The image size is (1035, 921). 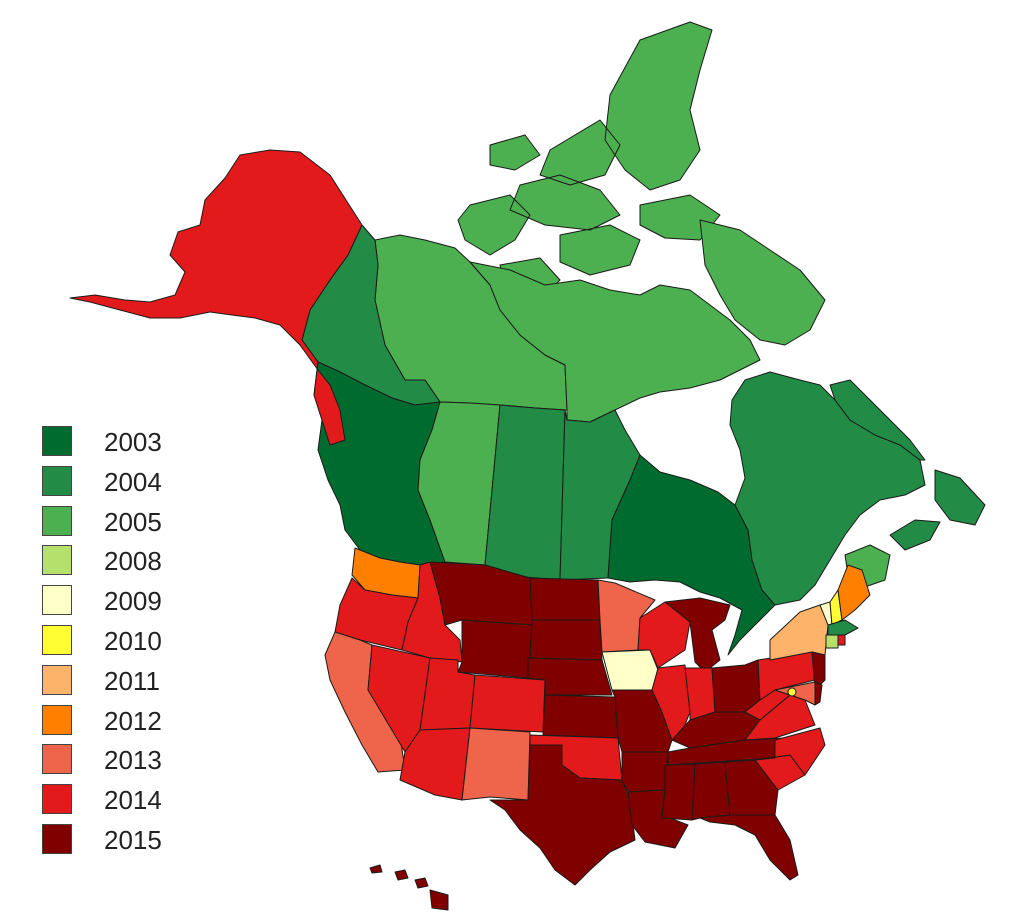 What do you see at coordinates (792, 692) in the screenshot?
I see `region-district-of-columbia` at bounding box center [792, 692].